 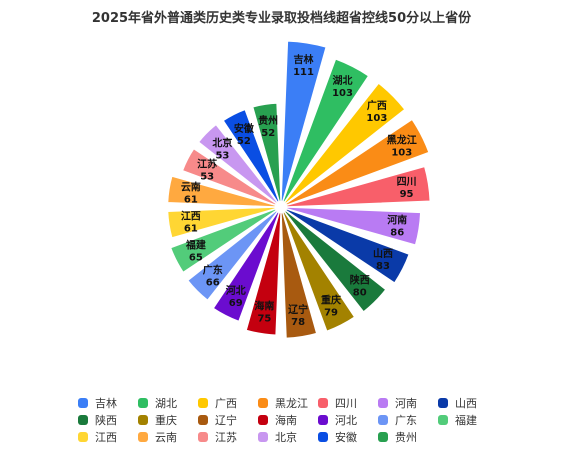 I want to click on legend-item-辽宁: 辽宁, so click(x=228, y=419).